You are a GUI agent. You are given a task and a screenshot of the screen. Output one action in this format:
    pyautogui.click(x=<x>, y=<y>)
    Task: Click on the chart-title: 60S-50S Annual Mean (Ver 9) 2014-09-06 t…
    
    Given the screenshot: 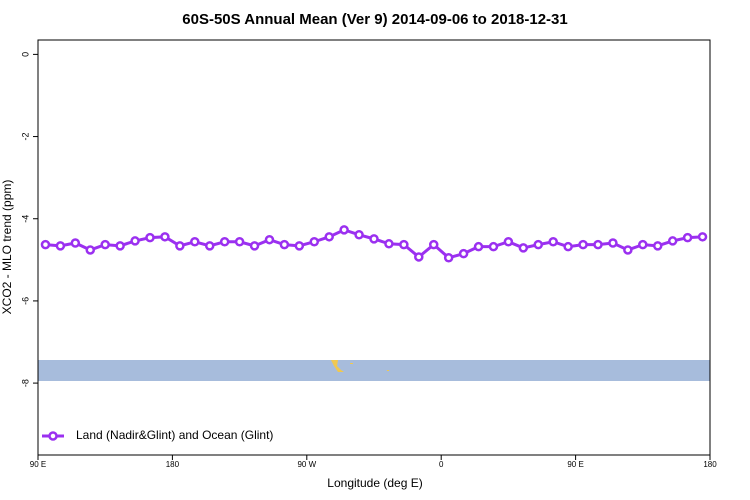 What is the action you would take?
    pyautogui.click(x=374, y=19)
    